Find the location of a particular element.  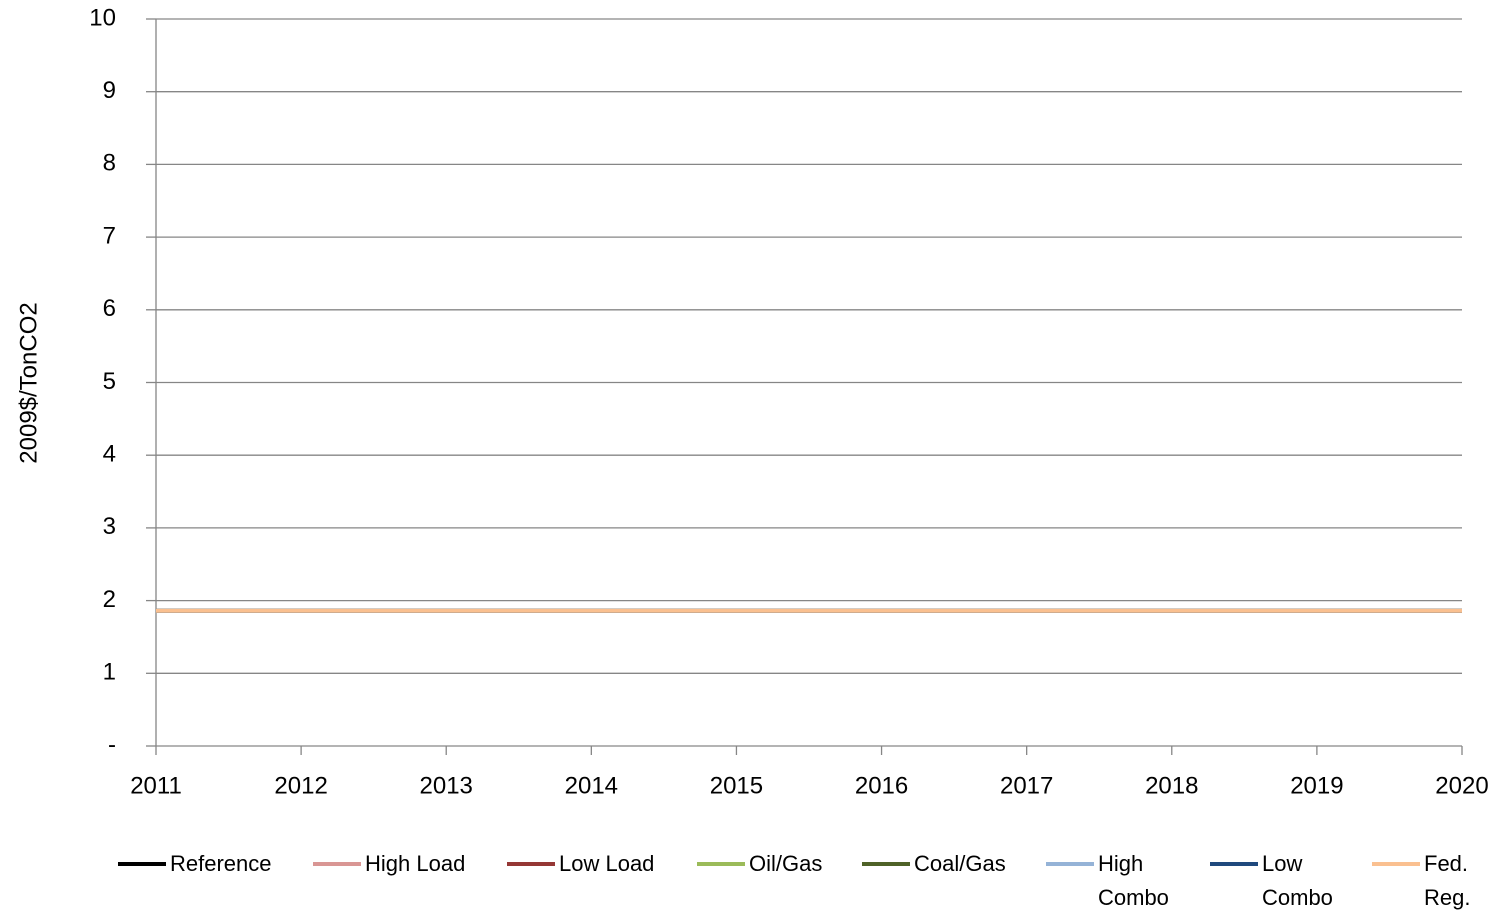

legend-entry: High Combo is located at coordinates (1107, 879).